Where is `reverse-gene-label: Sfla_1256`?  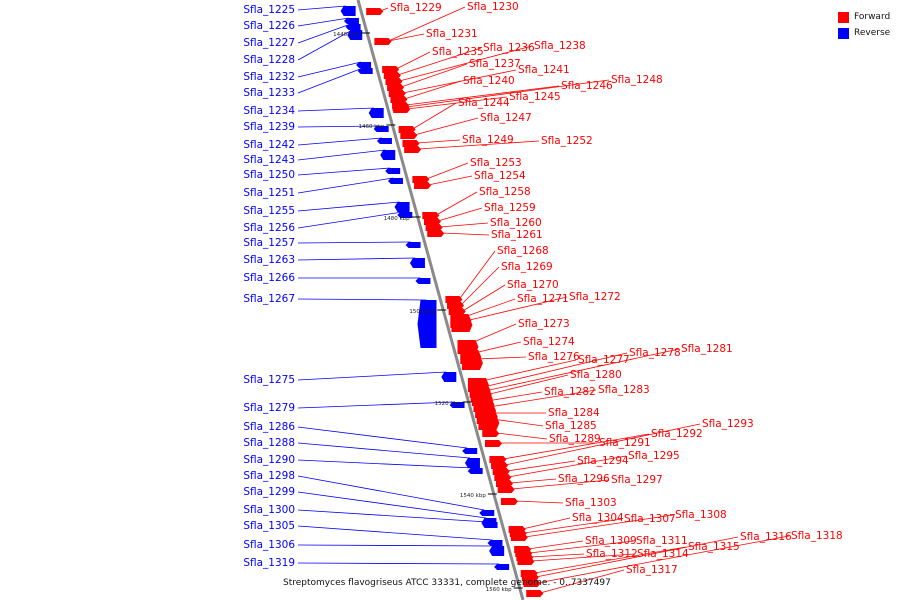
reverse-gene-label: Sfla_1256 is located at coordinates (269, 228).